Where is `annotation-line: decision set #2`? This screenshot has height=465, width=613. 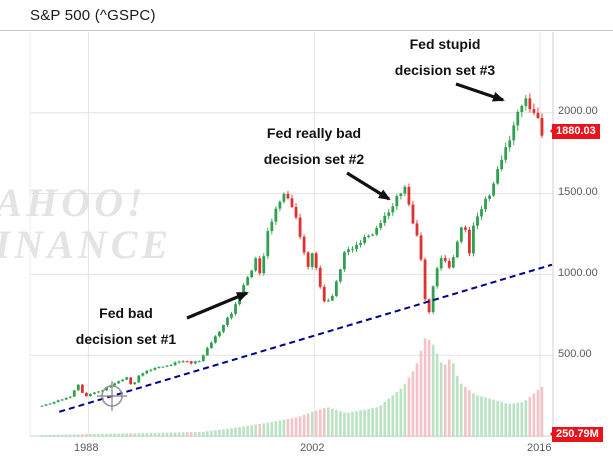 annotation-line: decision set #2 is located at coordinates (314, 159).